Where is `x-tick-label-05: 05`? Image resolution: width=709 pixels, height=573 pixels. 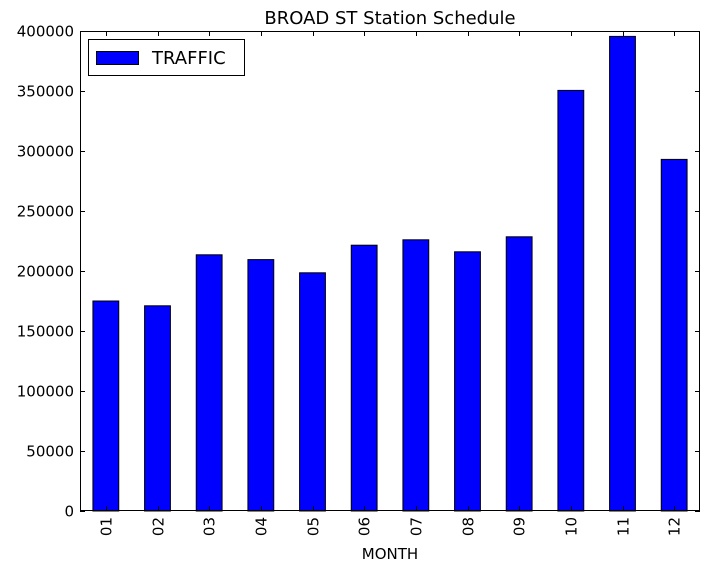 x-tick-label-05: 05 is located at coordinates (314, 526).